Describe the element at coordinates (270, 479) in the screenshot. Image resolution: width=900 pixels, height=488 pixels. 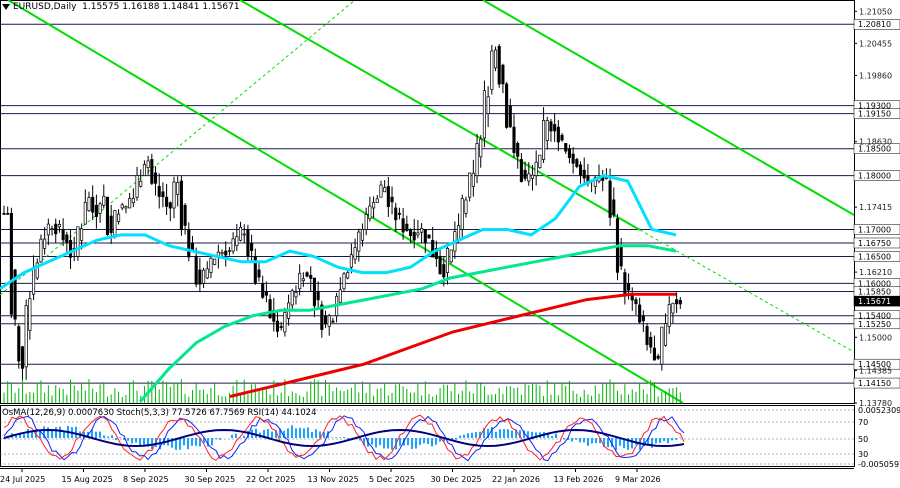
I see `date-tick-label: 22 Oct 2025` at that location.